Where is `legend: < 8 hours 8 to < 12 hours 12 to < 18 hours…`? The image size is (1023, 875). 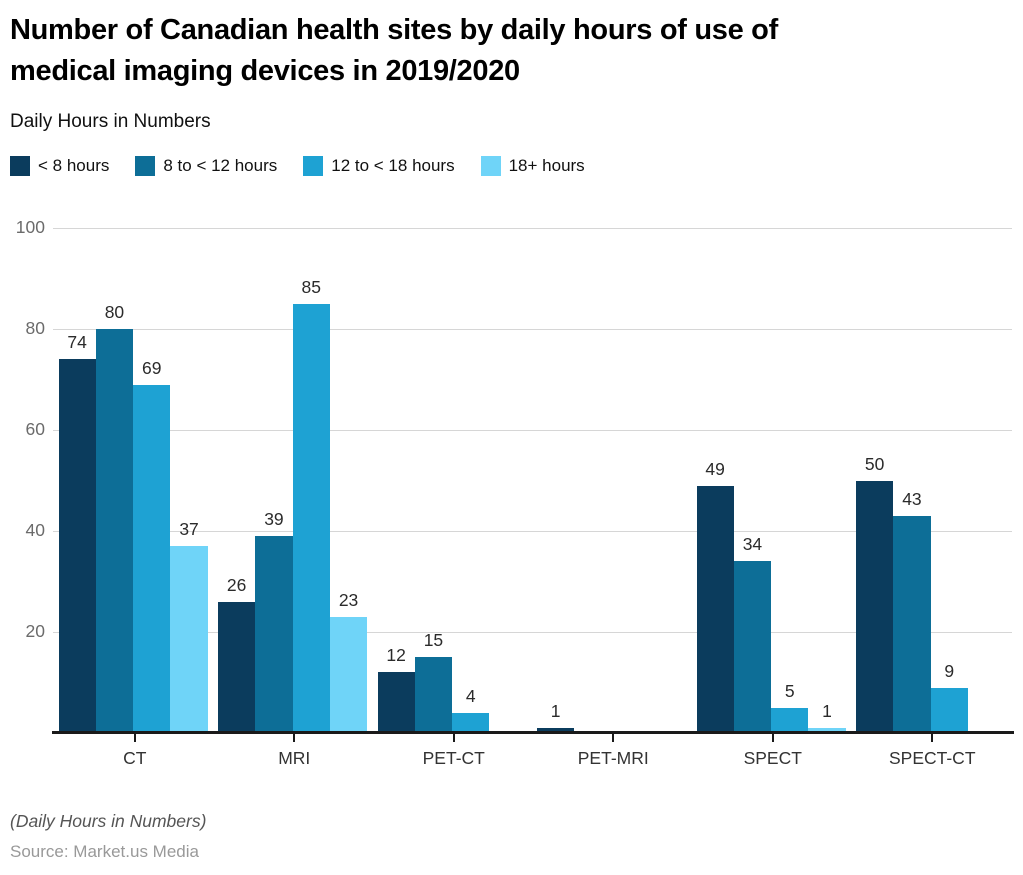 legend: < 8 hours 8 to < 12 hours 12 to < 18 hours… is located at coordinates (297, 166).